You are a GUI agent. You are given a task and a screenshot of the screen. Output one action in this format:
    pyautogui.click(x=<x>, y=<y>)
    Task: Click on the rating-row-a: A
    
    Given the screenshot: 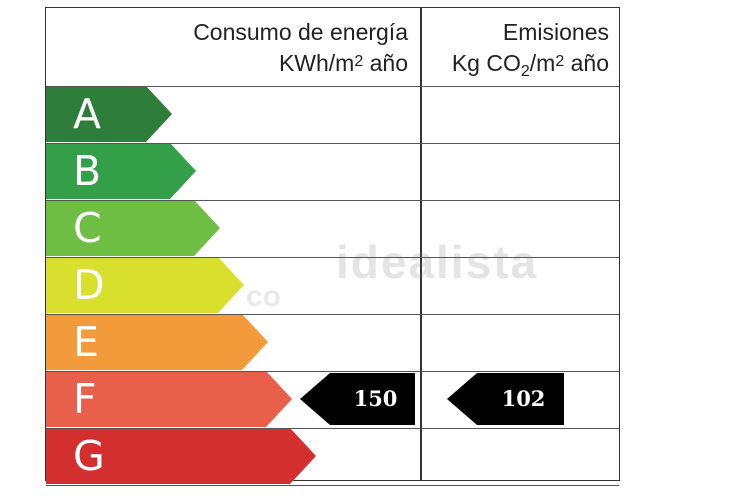 What is the action you would take?
    pyautogui.click(x=233, y=114)
    